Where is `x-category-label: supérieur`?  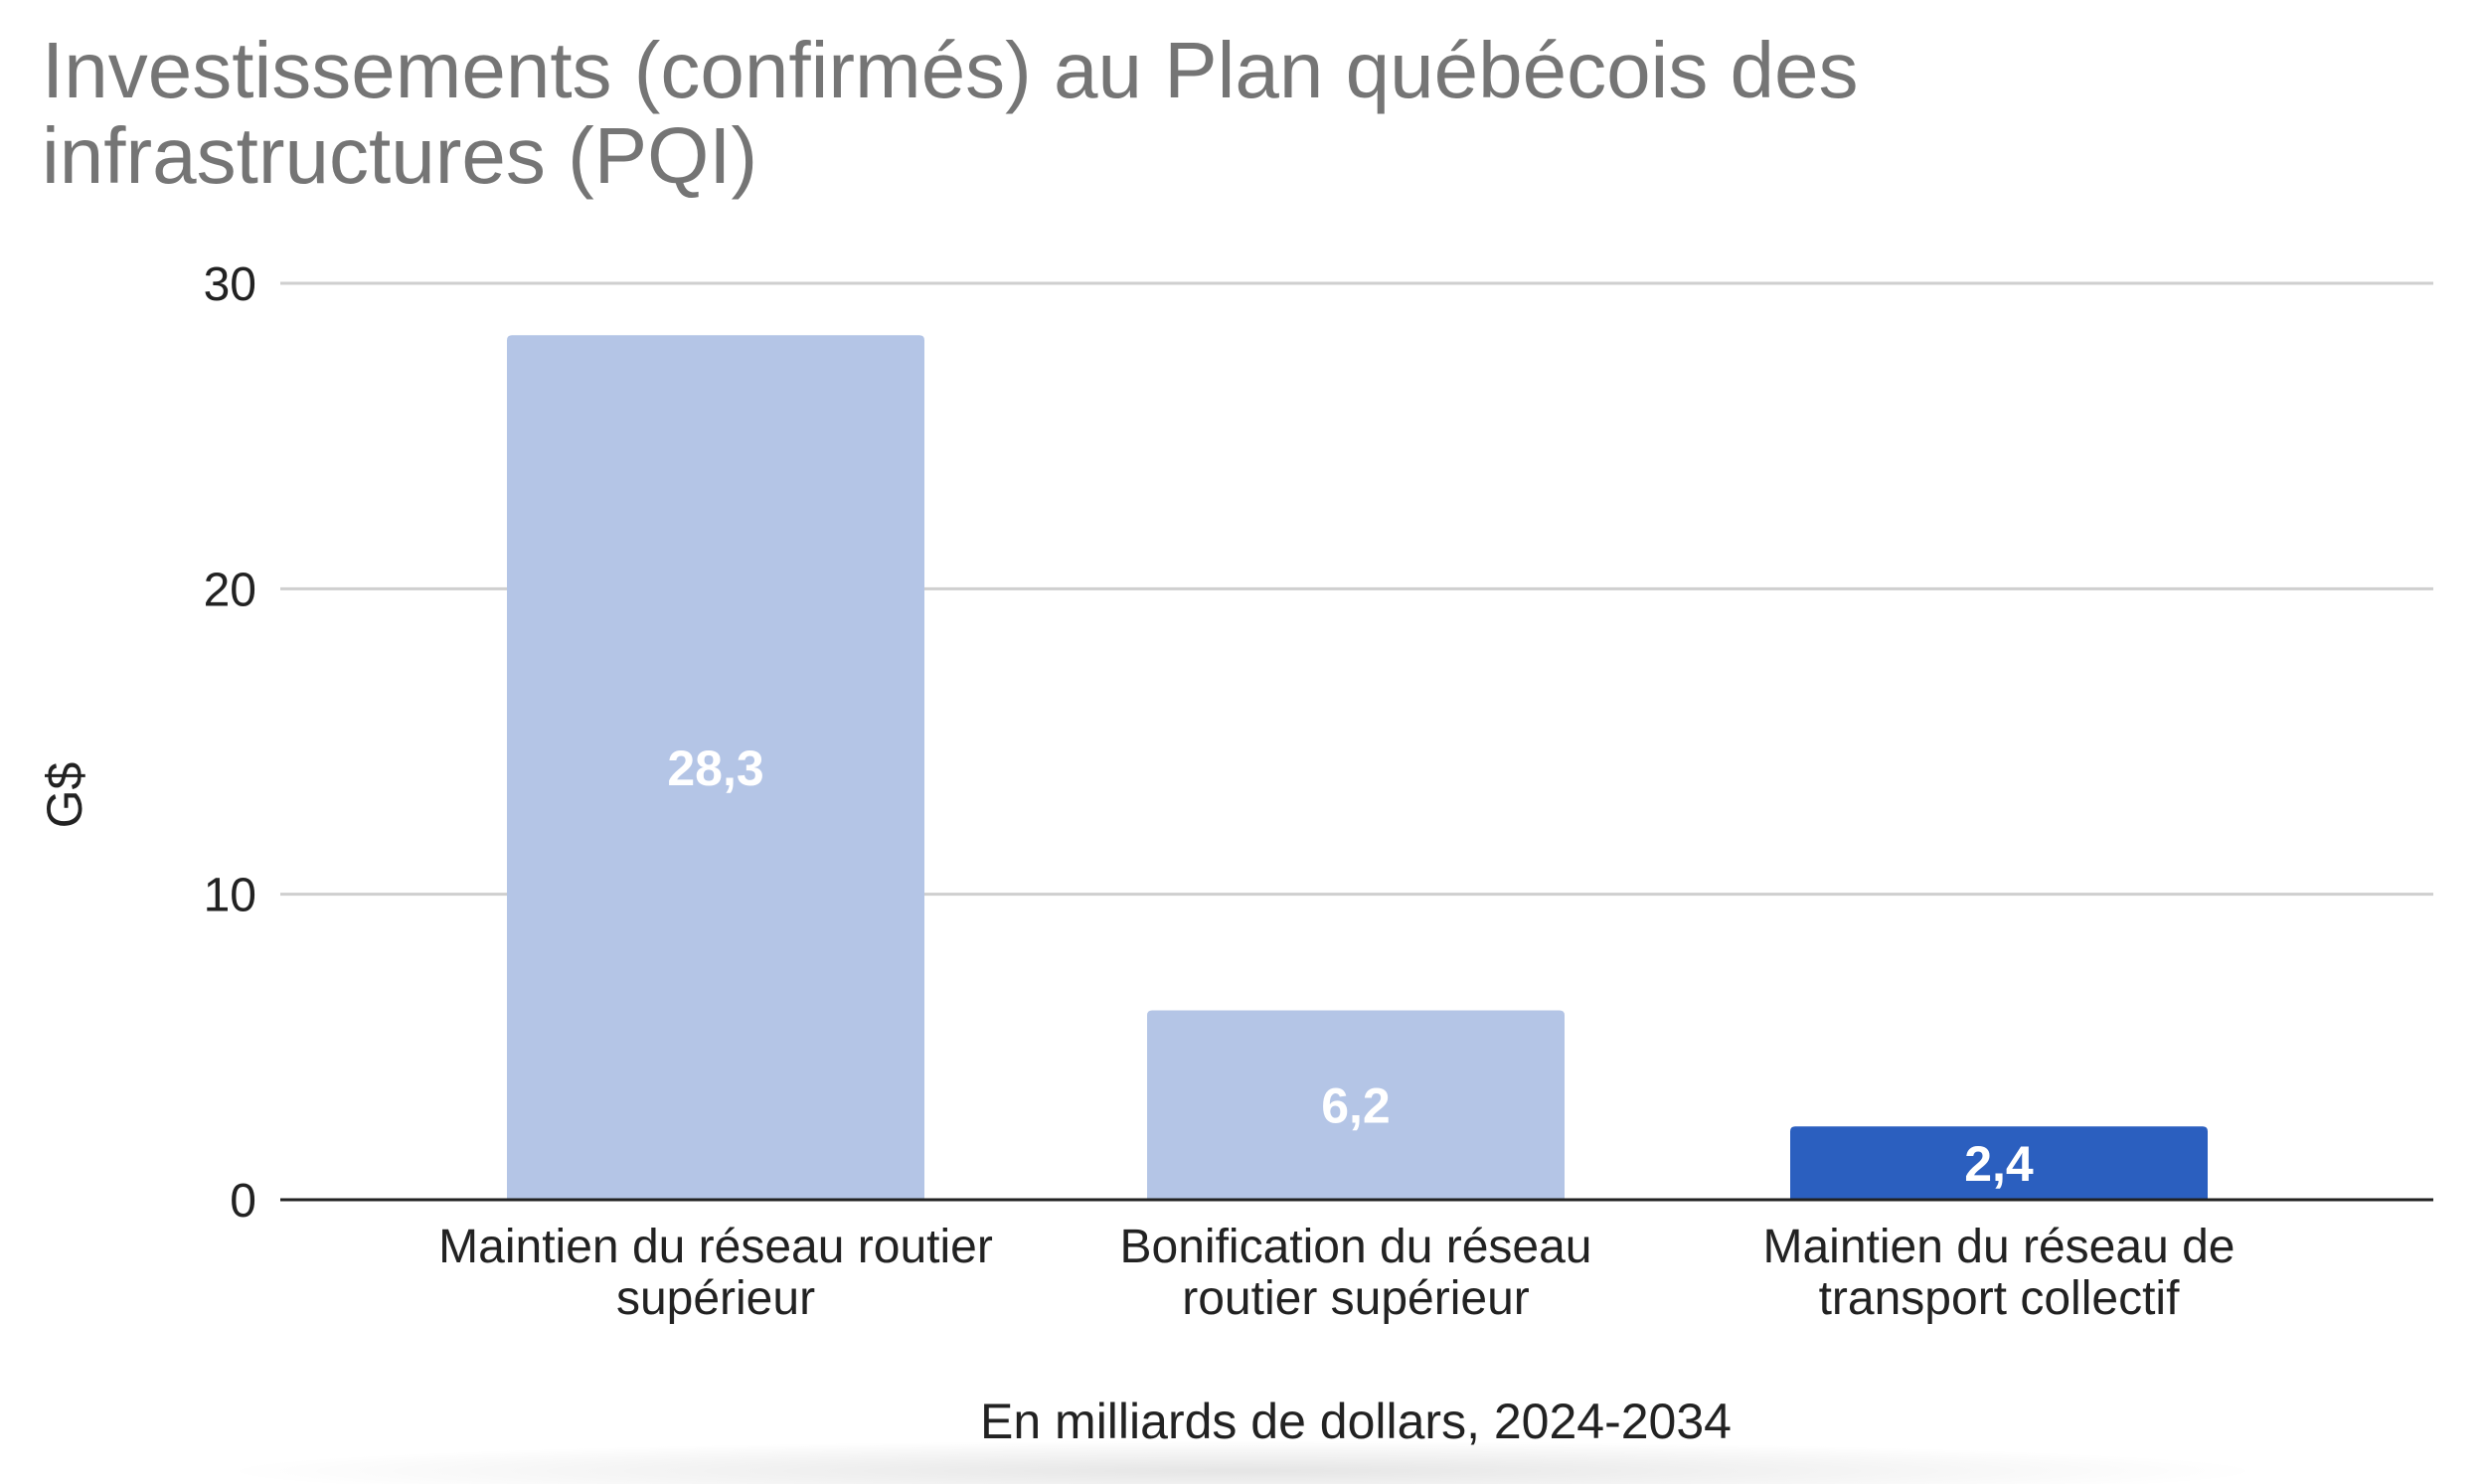
x-category-label: supérieur is located at coordinates (715, 1298).